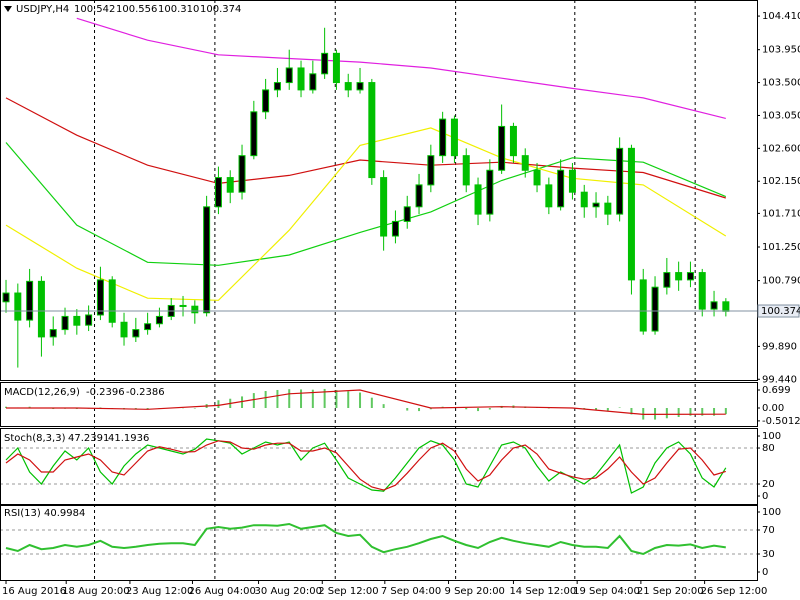 Image resolution: width=800 pixels, height=600 pixels. I want to click on macd-signal-line, so click(366, 402).